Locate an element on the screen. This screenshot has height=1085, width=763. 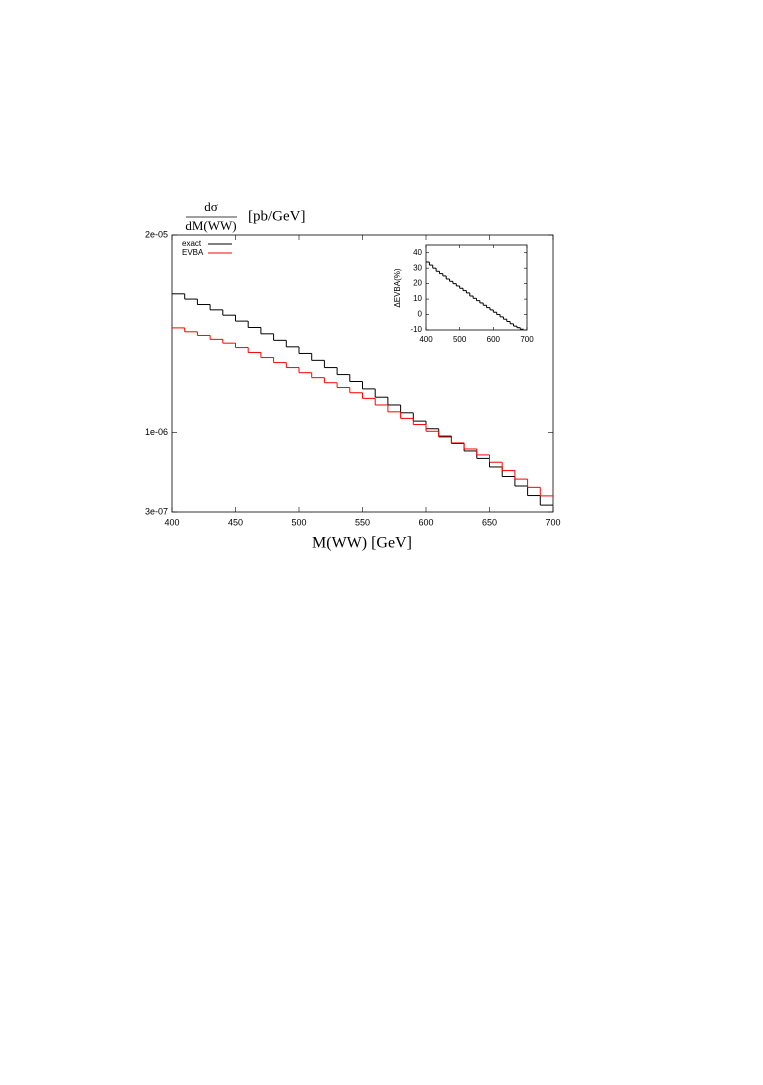
x-axis-title: M(WW) [GeV] is located at coordinates (362, 543).